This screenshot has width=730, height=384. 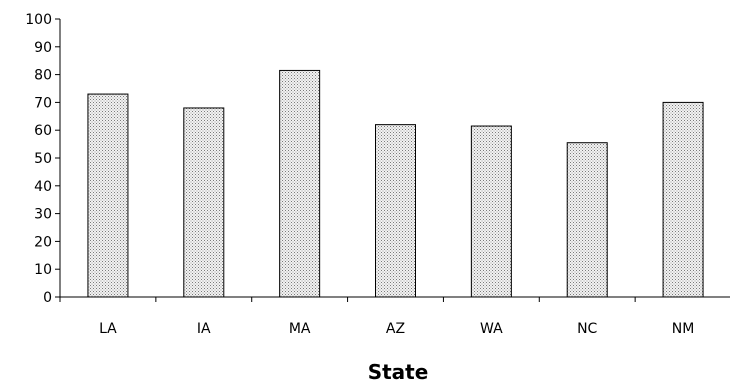 I want to click on x-axis-ticks: LA IA MA AZ WA NC NM, so click(x=377, y=317).